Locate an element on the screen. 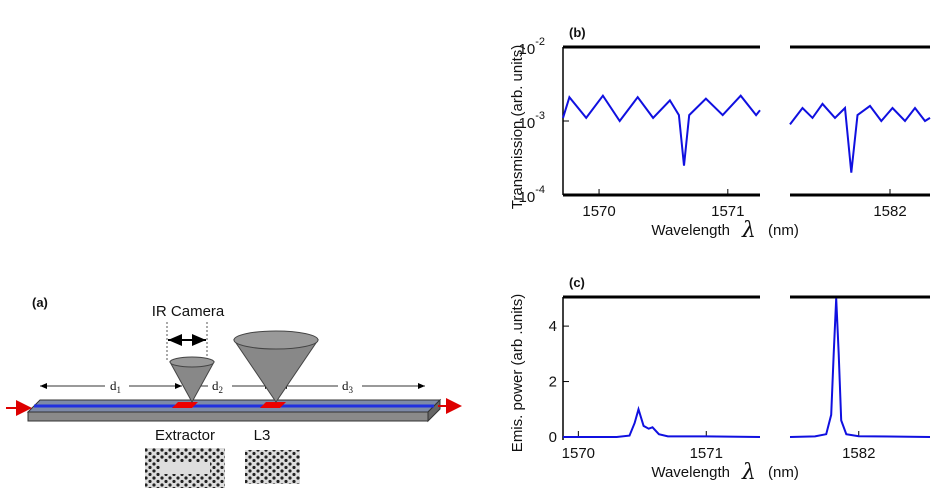 This screenshot has width=933, height=492. y-tick-label: 2 is located at coordinates (553, 382).